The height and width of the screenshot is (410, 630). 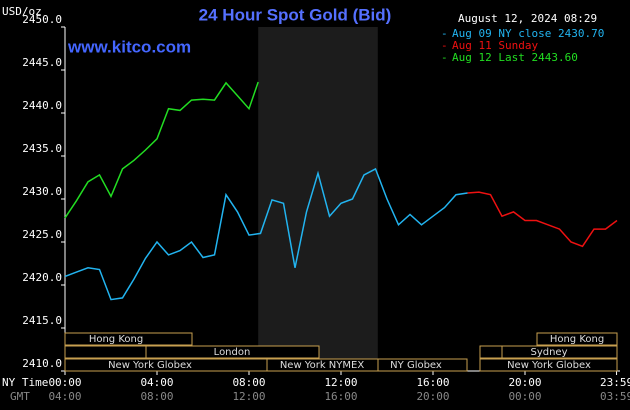 I want to click on x-tick-label: 08:00, so click(x=248, y=382).